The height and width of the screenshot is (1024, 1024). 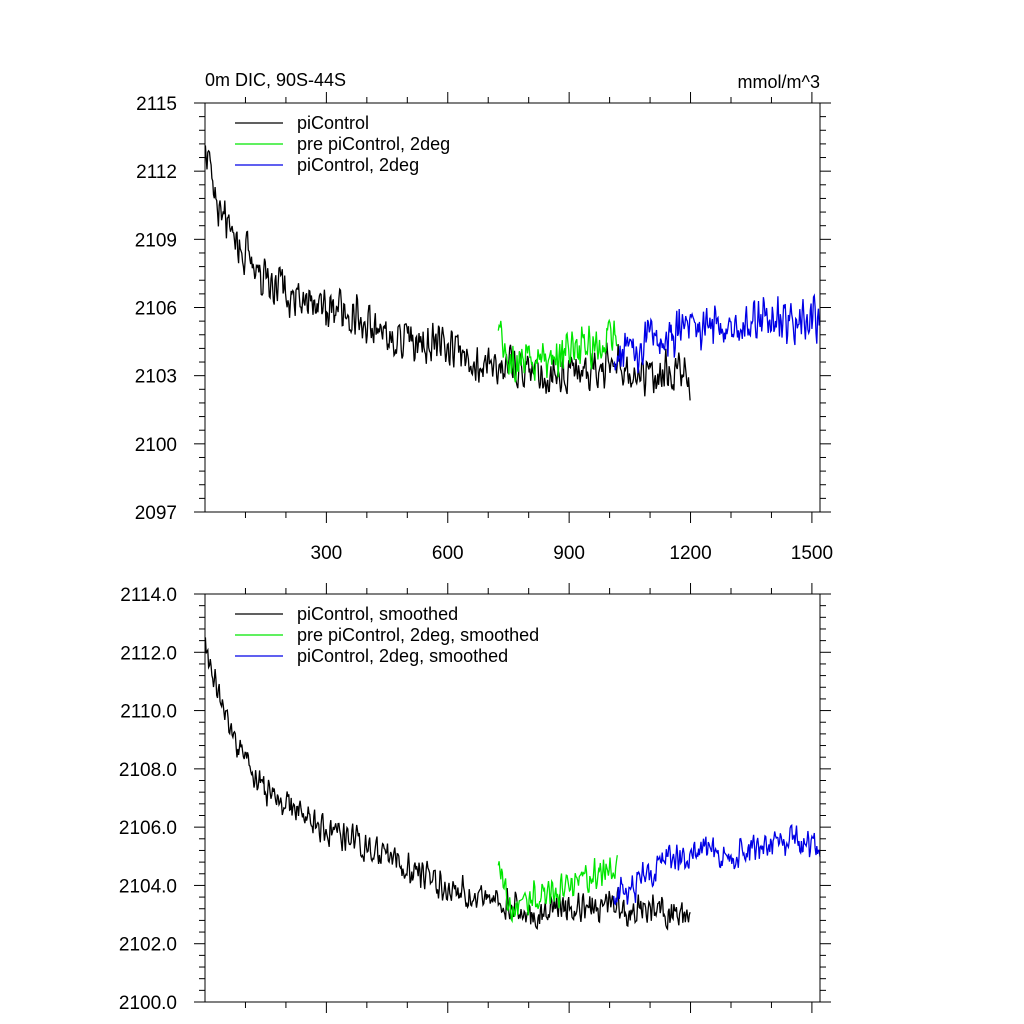 I want to click on x-tick-label: 300, so click(x=327, y=553).